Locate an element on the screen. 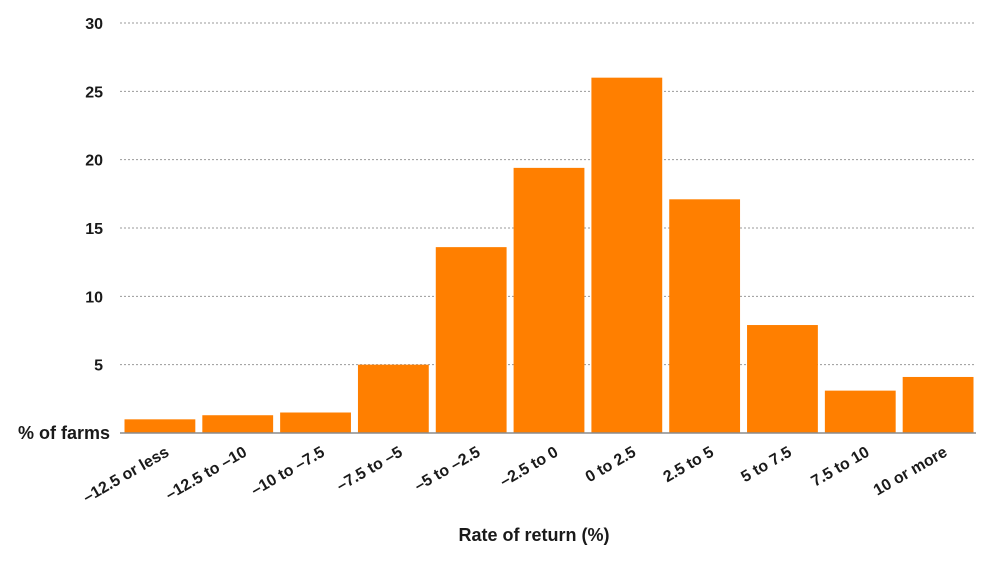 This screenshot has width=1000, height=574. y-tick-labels: 5 10 15 20 25 30 is located at coordinates (94, 195).